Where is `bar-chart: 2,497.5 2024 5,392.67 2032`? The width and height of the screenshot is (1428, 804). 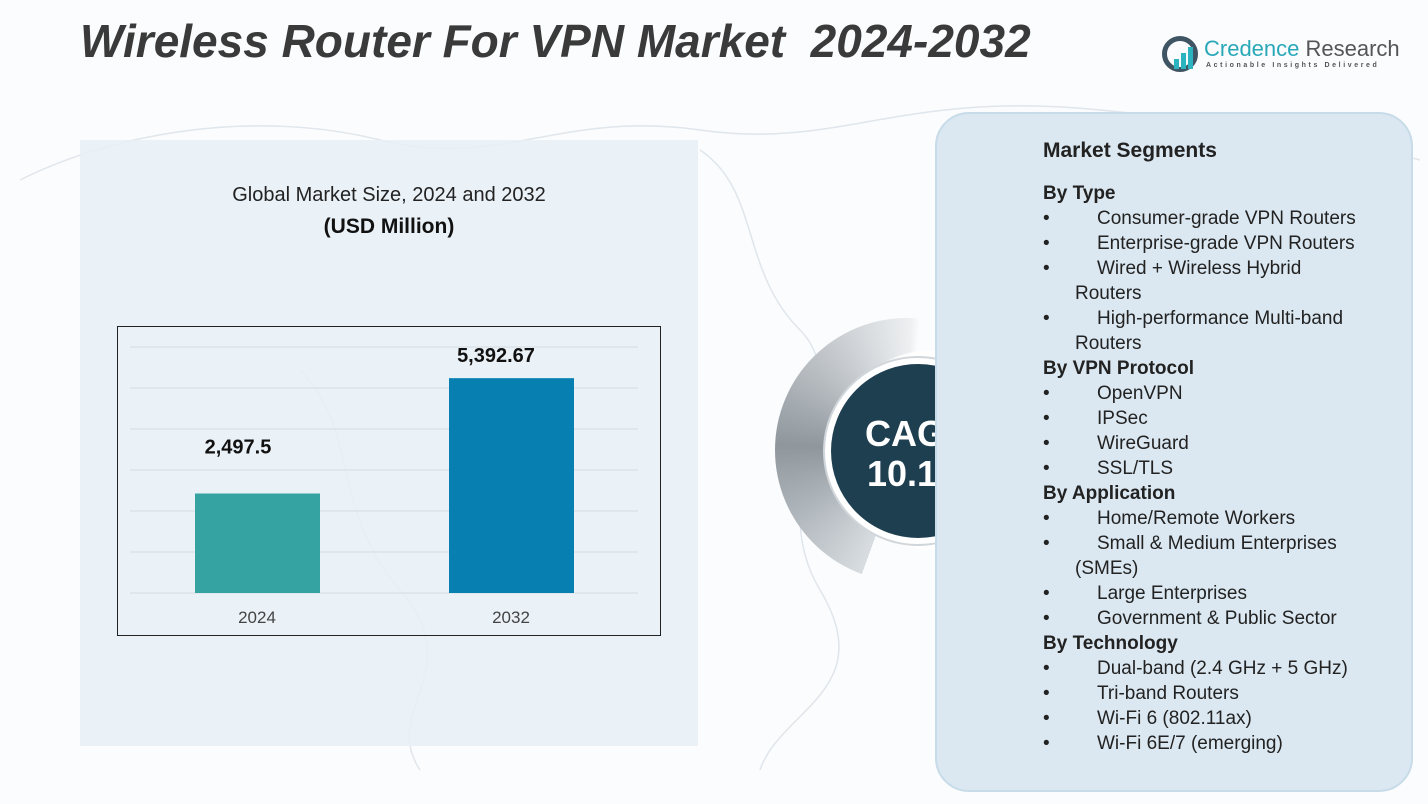 bar-chart: 2,497.5 2024 5,392.67 2032 is located at coordinates (389, 481).